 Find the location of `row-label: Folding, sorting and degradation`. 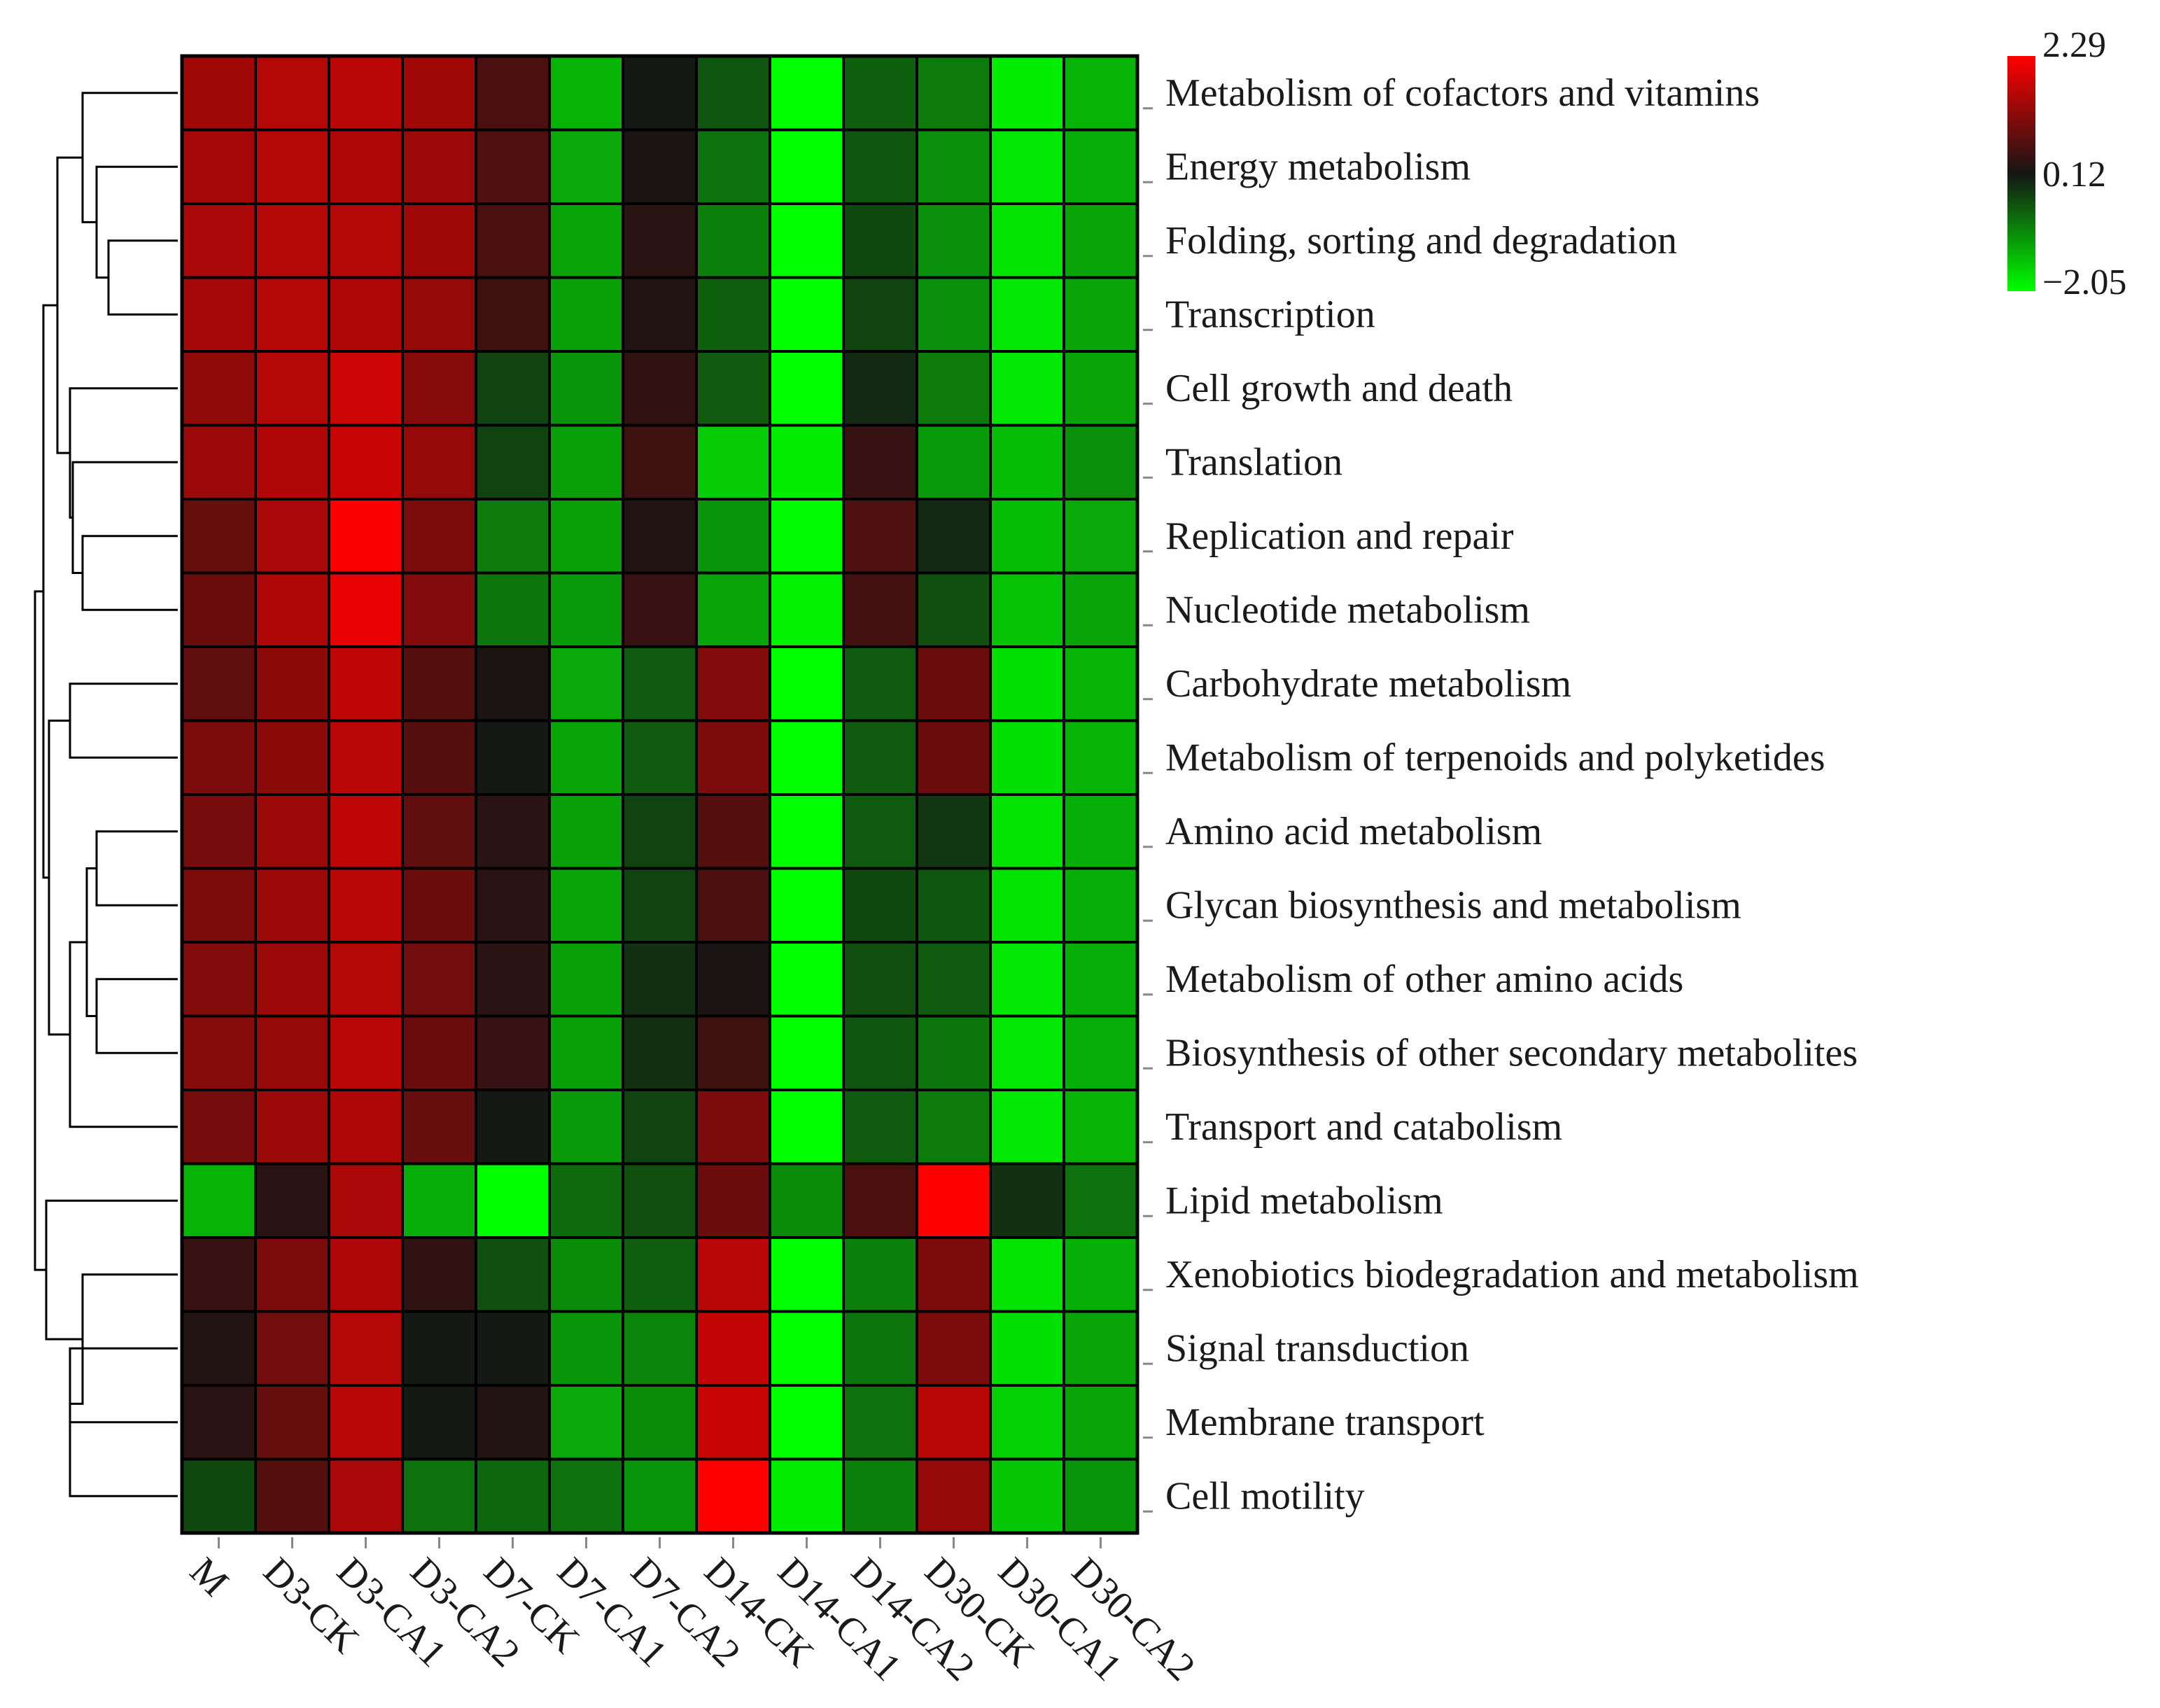

row-label: Folding, sorting and degradation is located at coordinates (1421, 240).